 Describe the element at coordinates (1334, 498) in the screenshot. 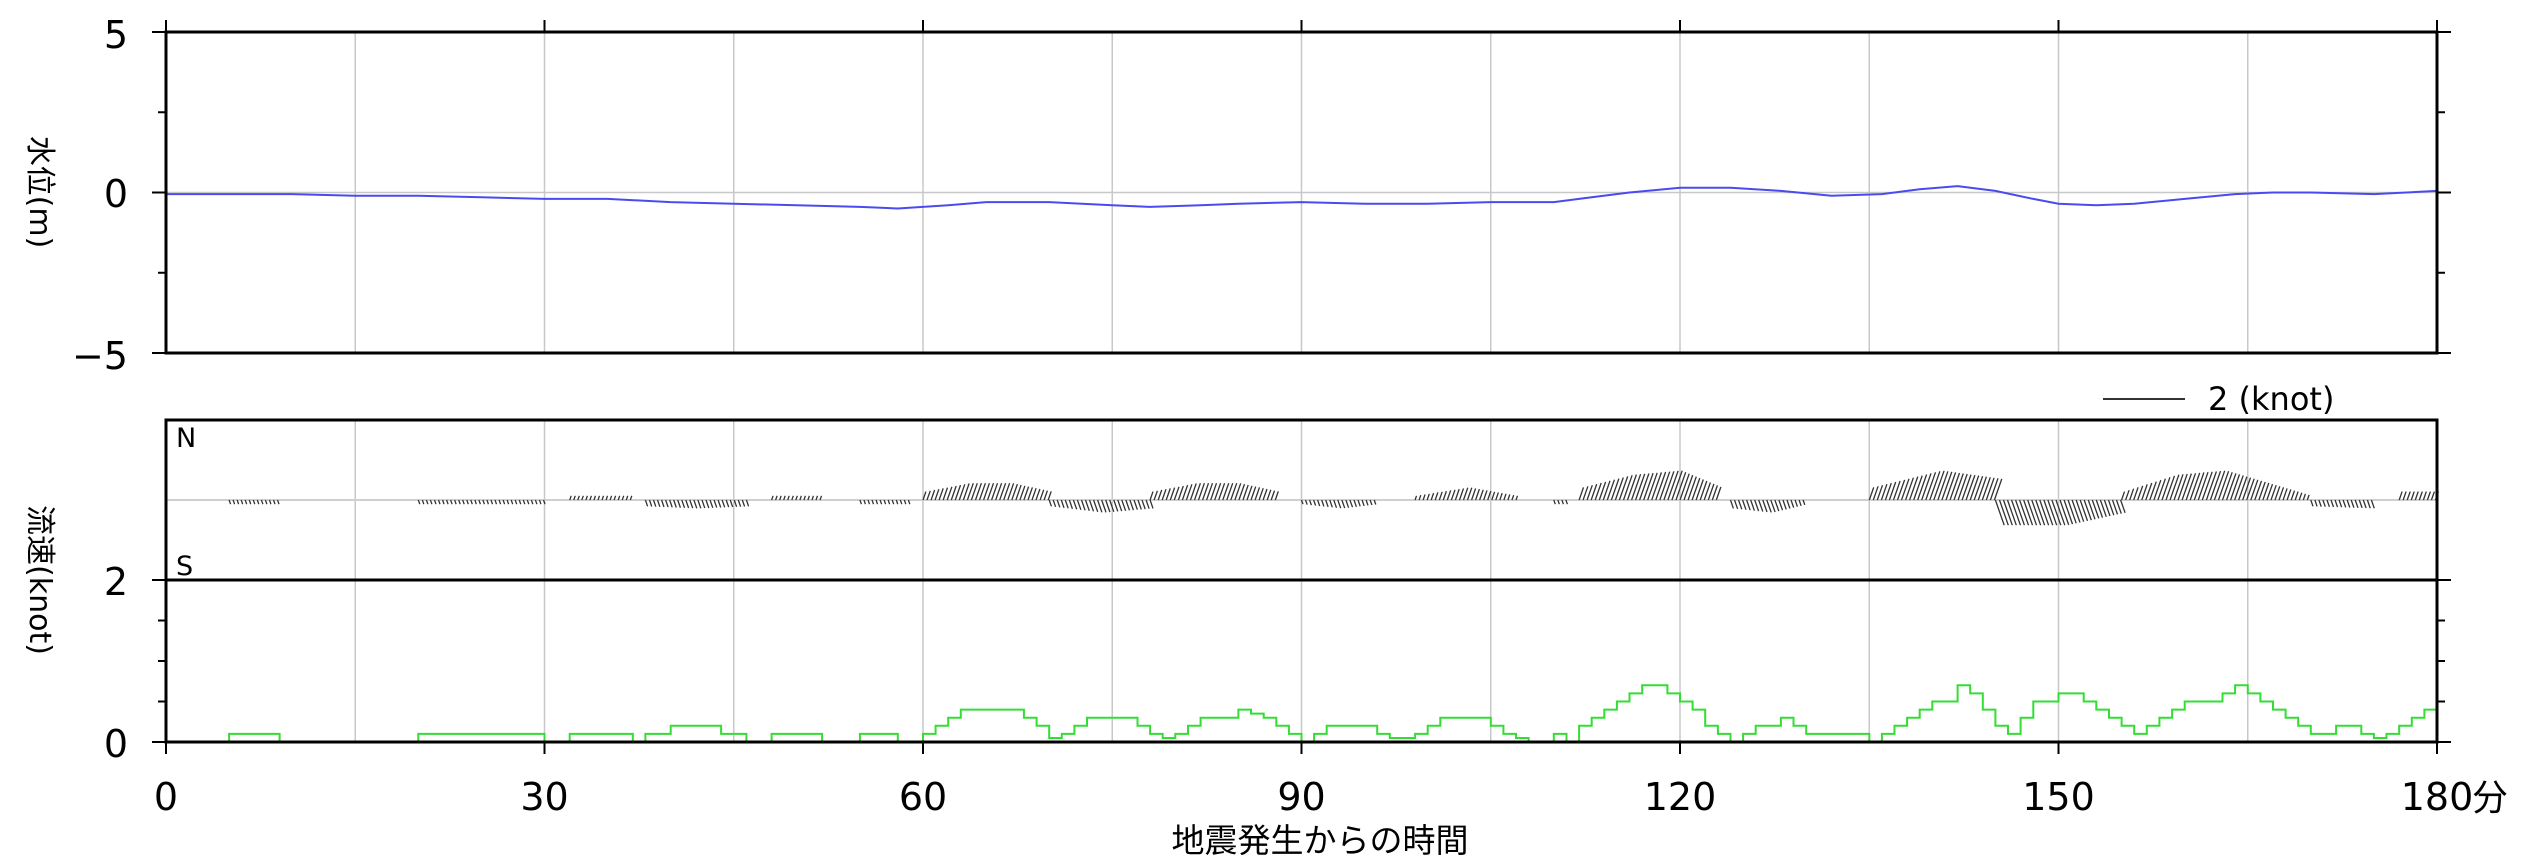

I see `current-direction-vectors` at that location.